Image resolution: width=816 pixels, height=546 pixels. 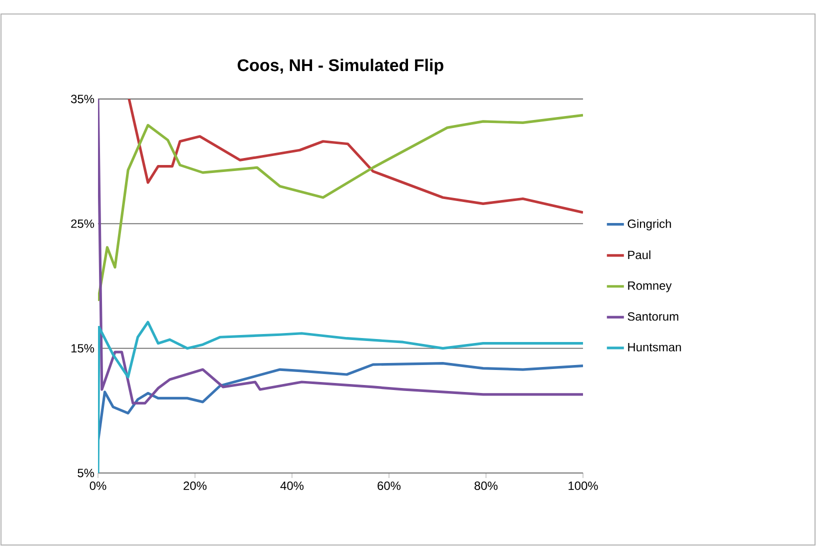 I want to click on legend-label: Paul, so click(x=639, y=255).